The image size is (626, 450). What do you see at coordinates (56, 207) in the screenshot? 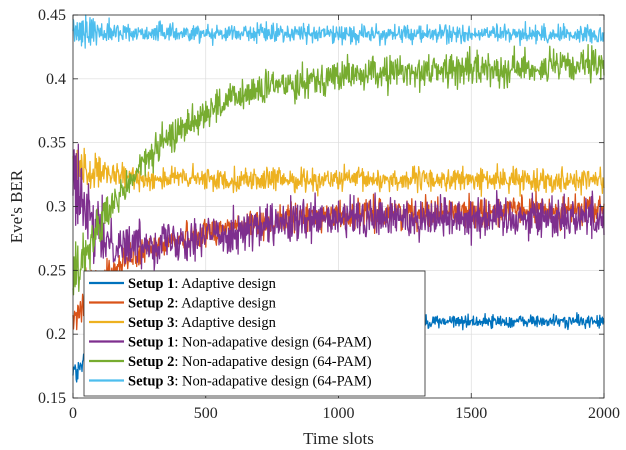
I see `y-tick-label: 0.3` at bounding box center [56, 207].